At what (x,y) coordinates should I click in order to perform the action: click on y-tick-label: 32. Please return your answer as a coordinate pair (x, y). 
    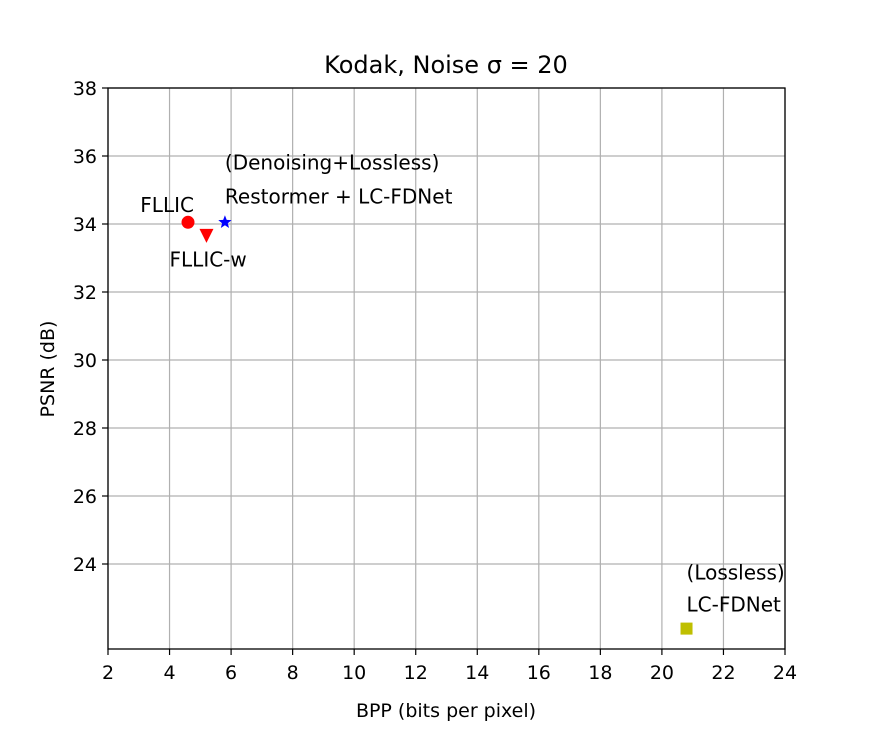
    Looking at the image, I should click on (85, 293).